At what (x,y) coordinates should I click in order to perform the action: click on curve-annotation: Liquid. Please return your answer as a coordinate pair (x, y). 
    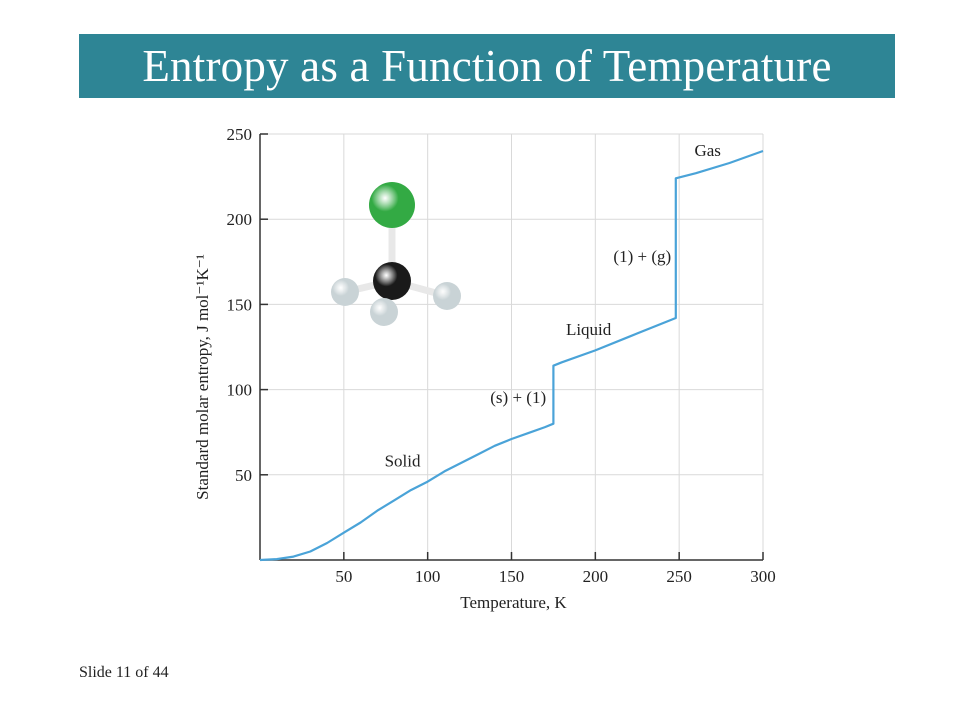
    Looking at the image, I should click on (589, 329).